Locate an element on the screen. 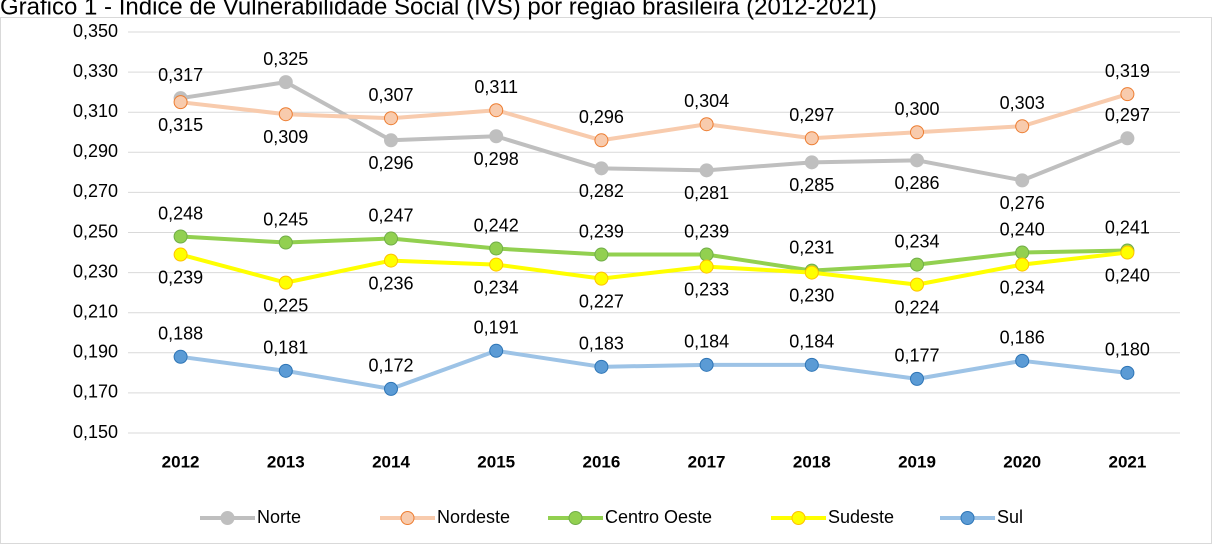 The image size is (1219, 544). data-label: 0,247 is located at coordinates (390, 215).